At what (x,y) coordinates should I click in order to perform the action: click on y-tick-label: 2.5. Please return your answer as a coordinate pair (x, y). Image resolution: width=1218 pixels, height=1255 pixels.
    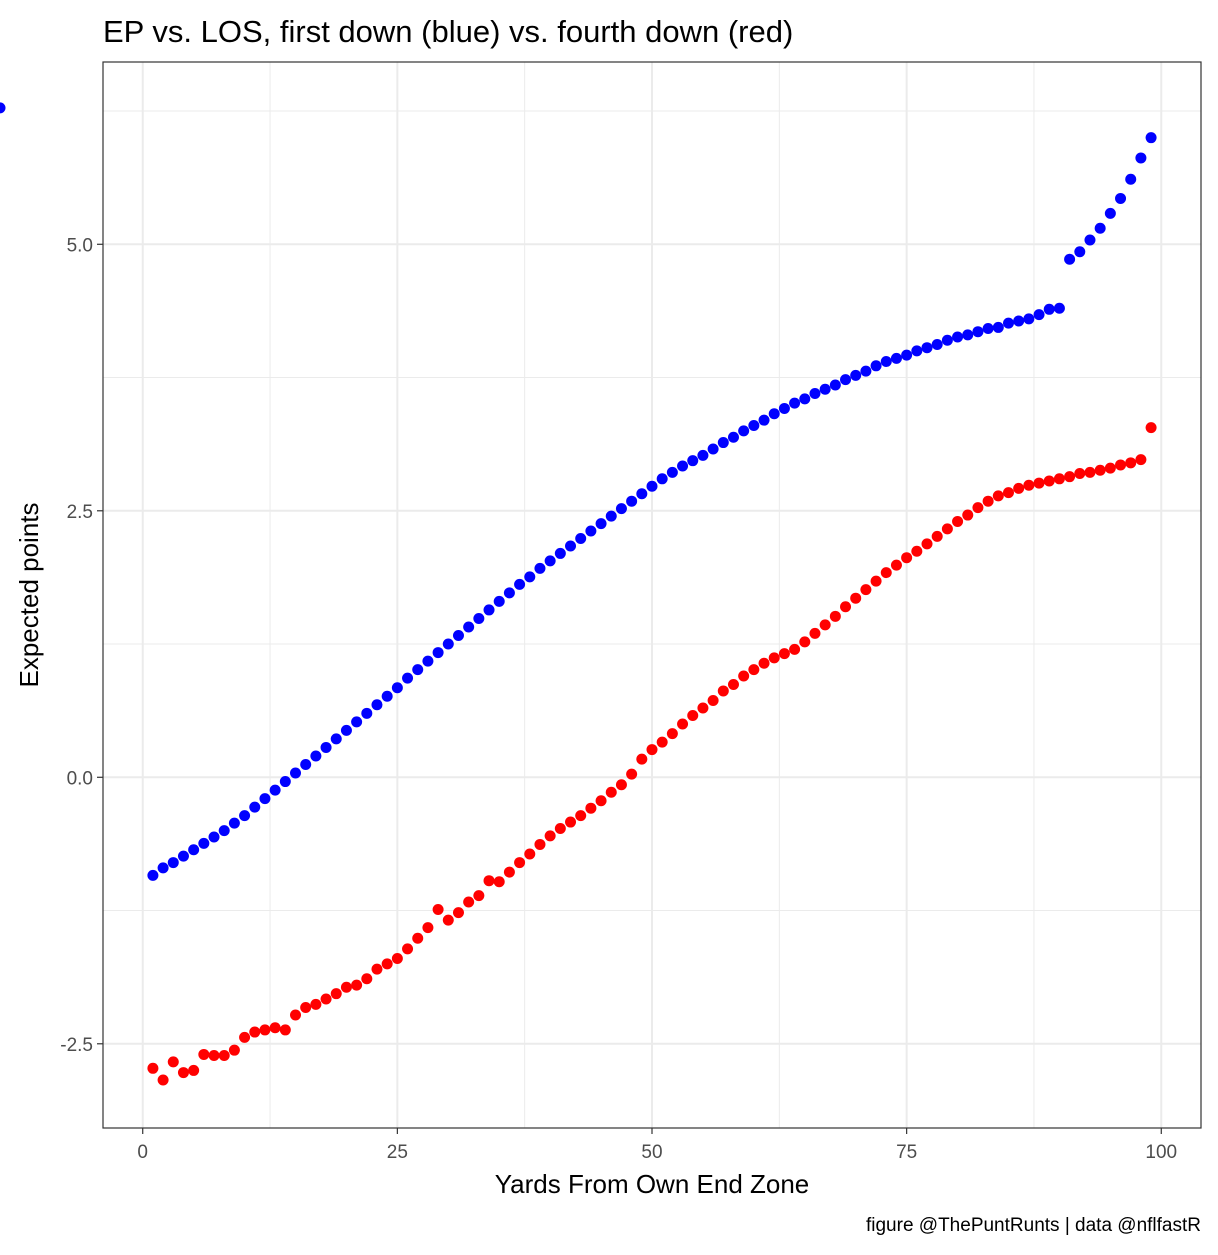
    Looking at the image, I should click on (80, 512).